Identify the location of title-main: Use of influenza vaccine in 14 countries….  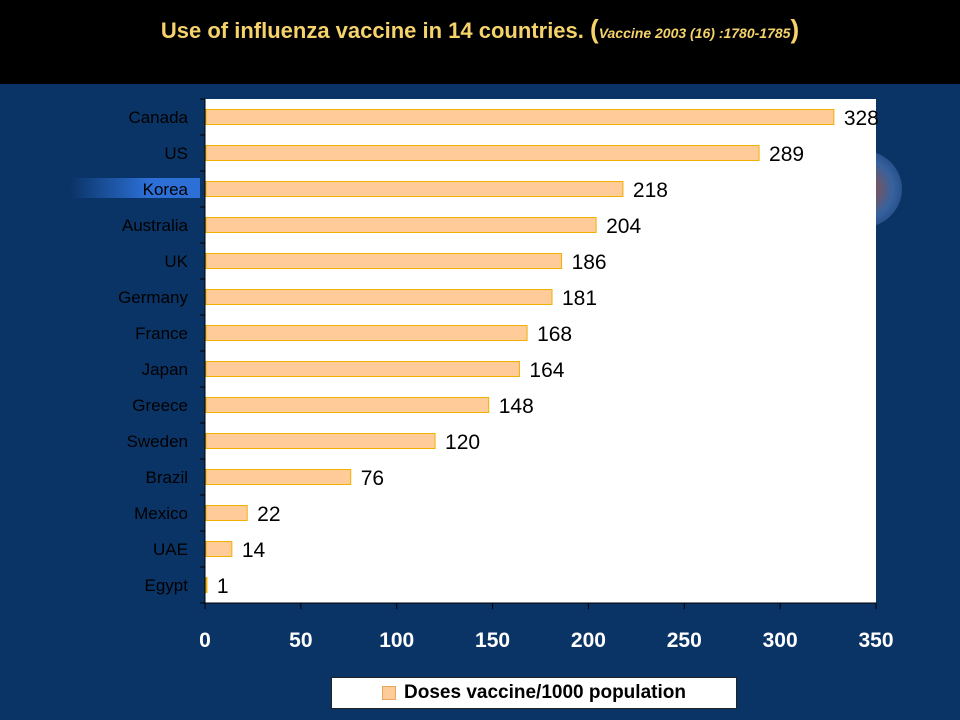
(372, 30).